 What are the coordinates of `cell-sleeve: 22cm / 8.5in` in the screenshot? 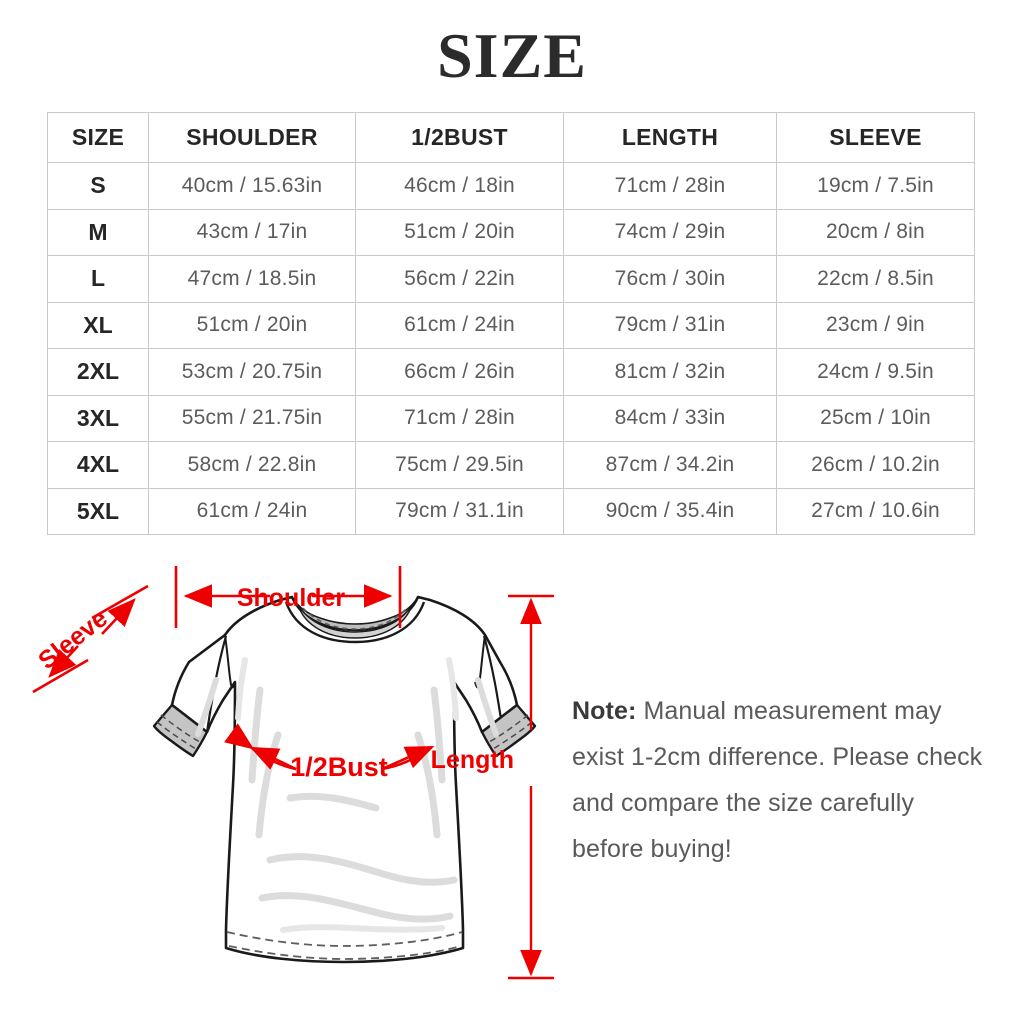 It's located at (875, 279).